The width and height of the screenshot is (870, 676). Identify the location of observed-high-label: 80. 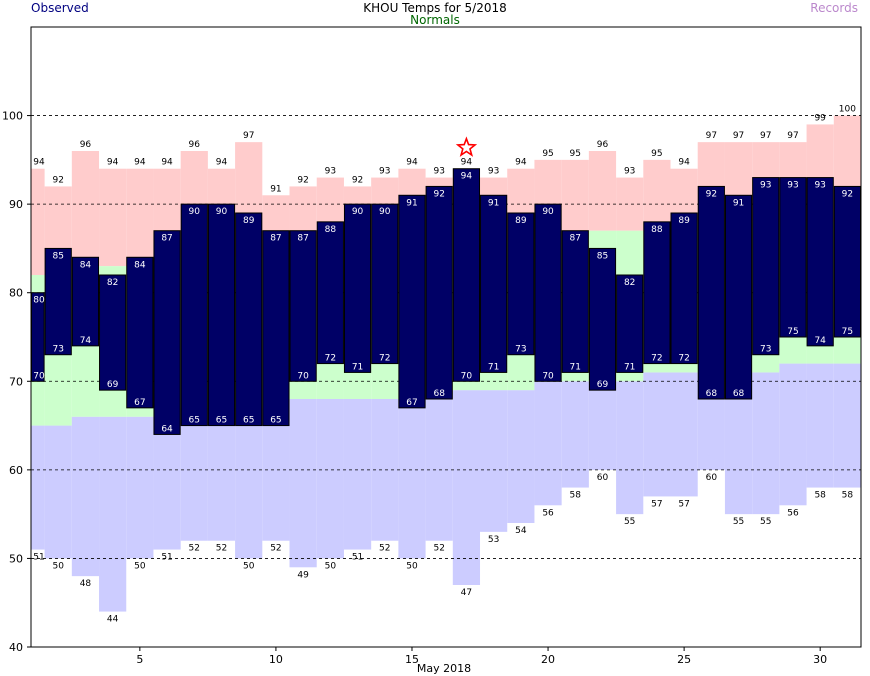
(39, 301).